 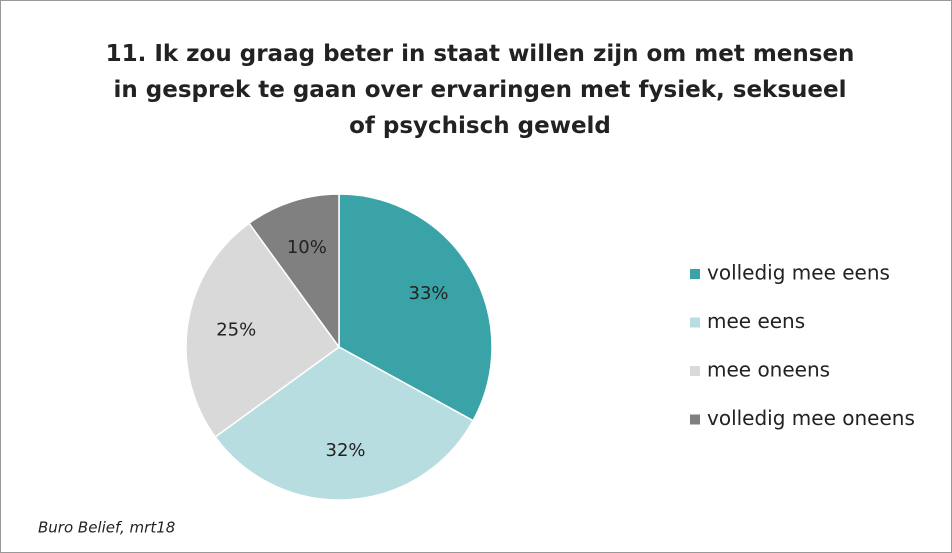 What do you see at coordinates (236, 330) in the screenshot?
I see `data-label: 25%` at bounding box center [236, 330].